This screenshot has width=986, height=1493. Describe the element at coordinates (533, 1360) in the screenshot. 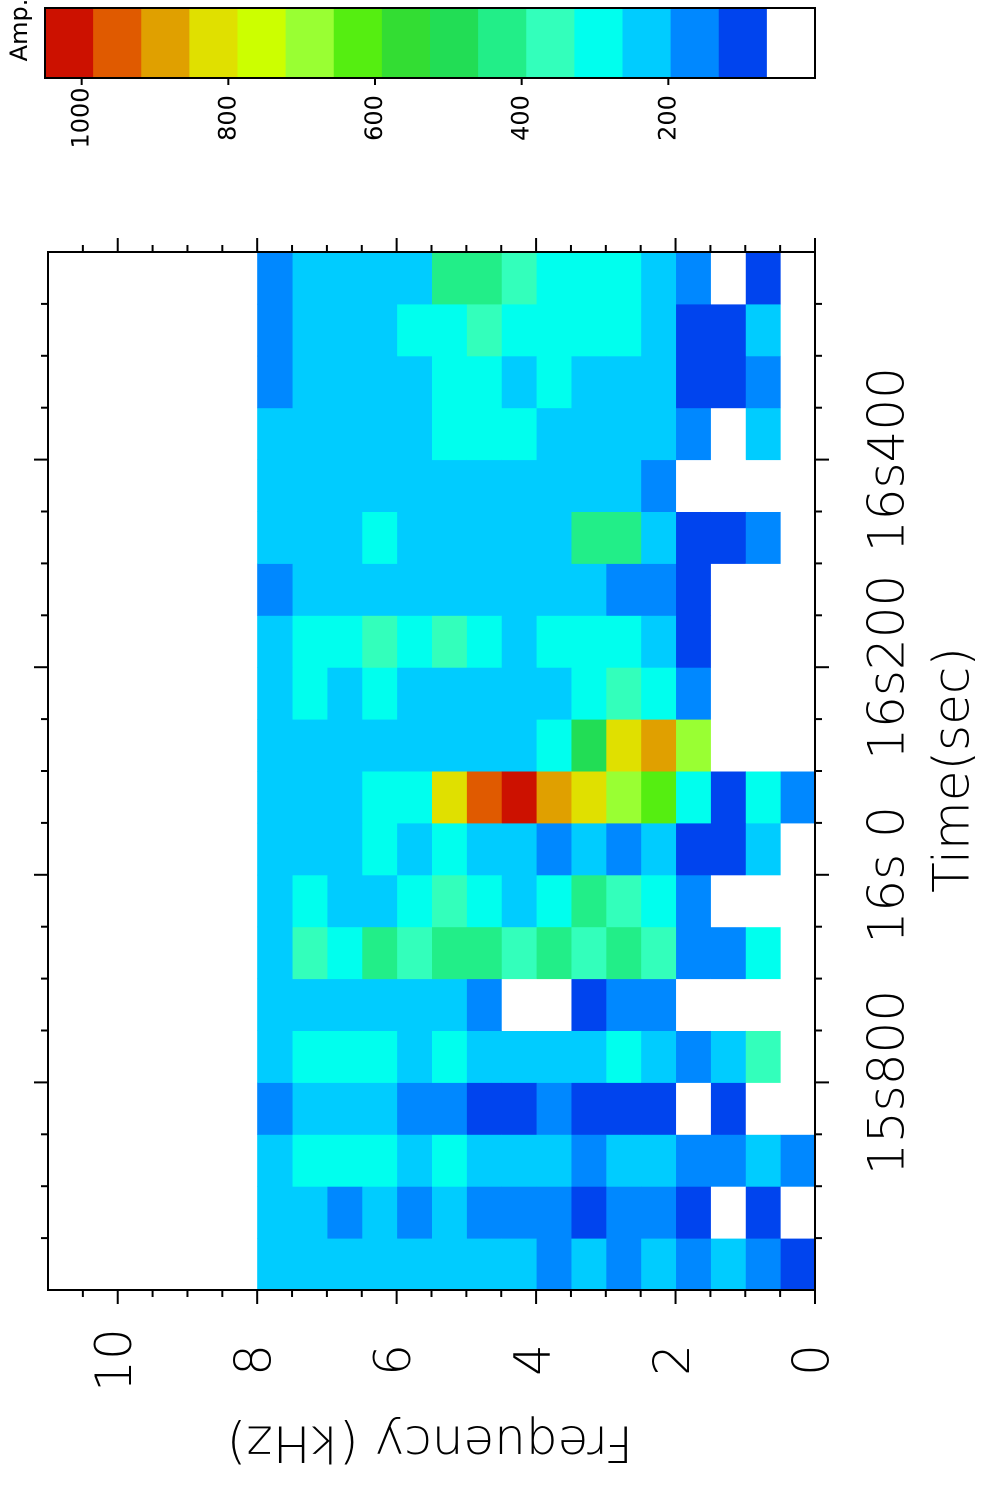

I see `y-tick-label: 4` at that location.